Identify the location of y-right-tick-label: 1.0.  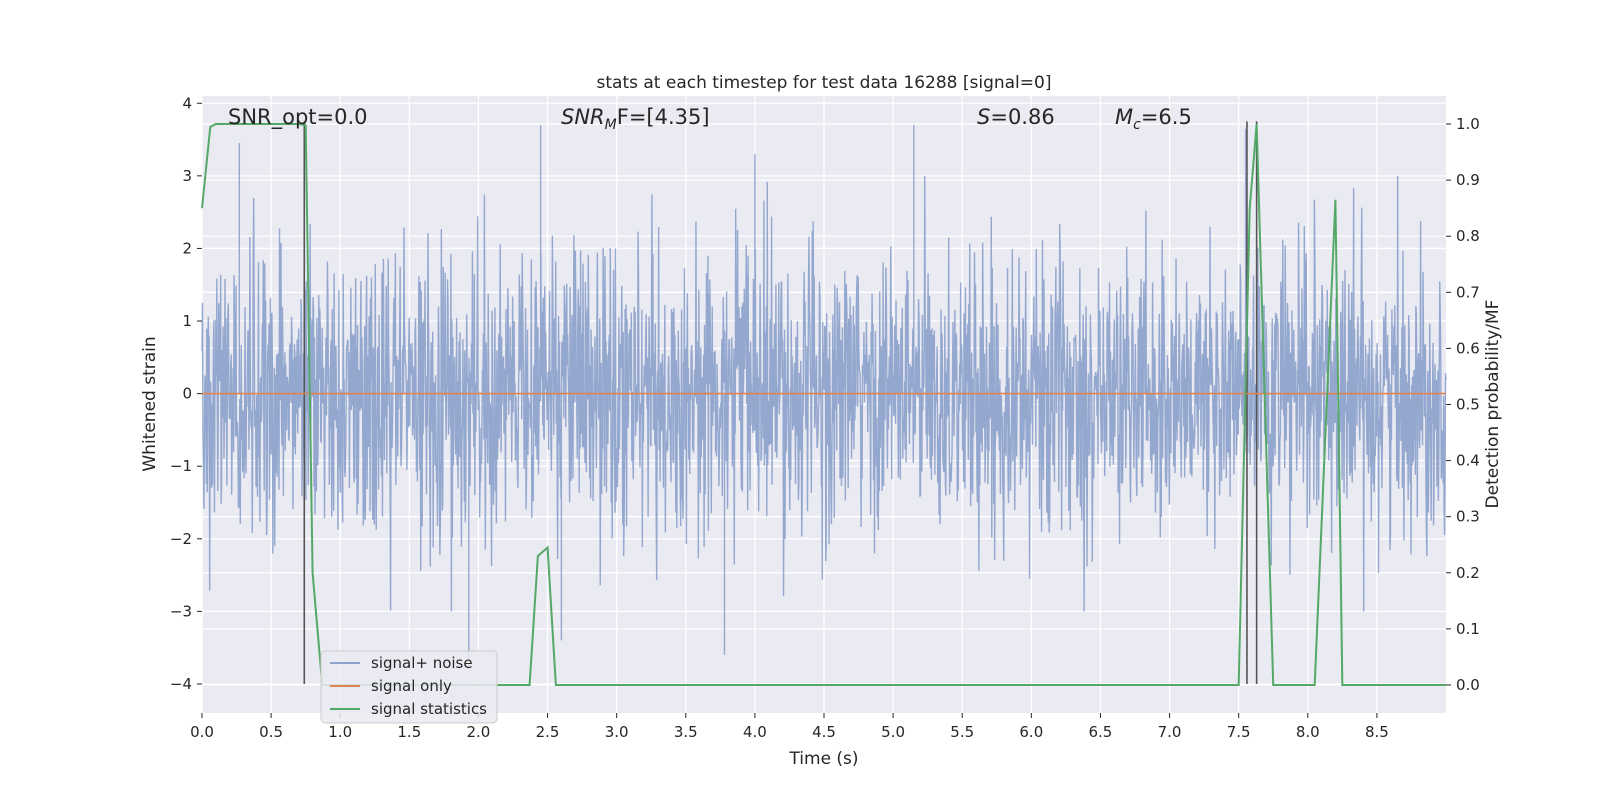
(1468, 124).